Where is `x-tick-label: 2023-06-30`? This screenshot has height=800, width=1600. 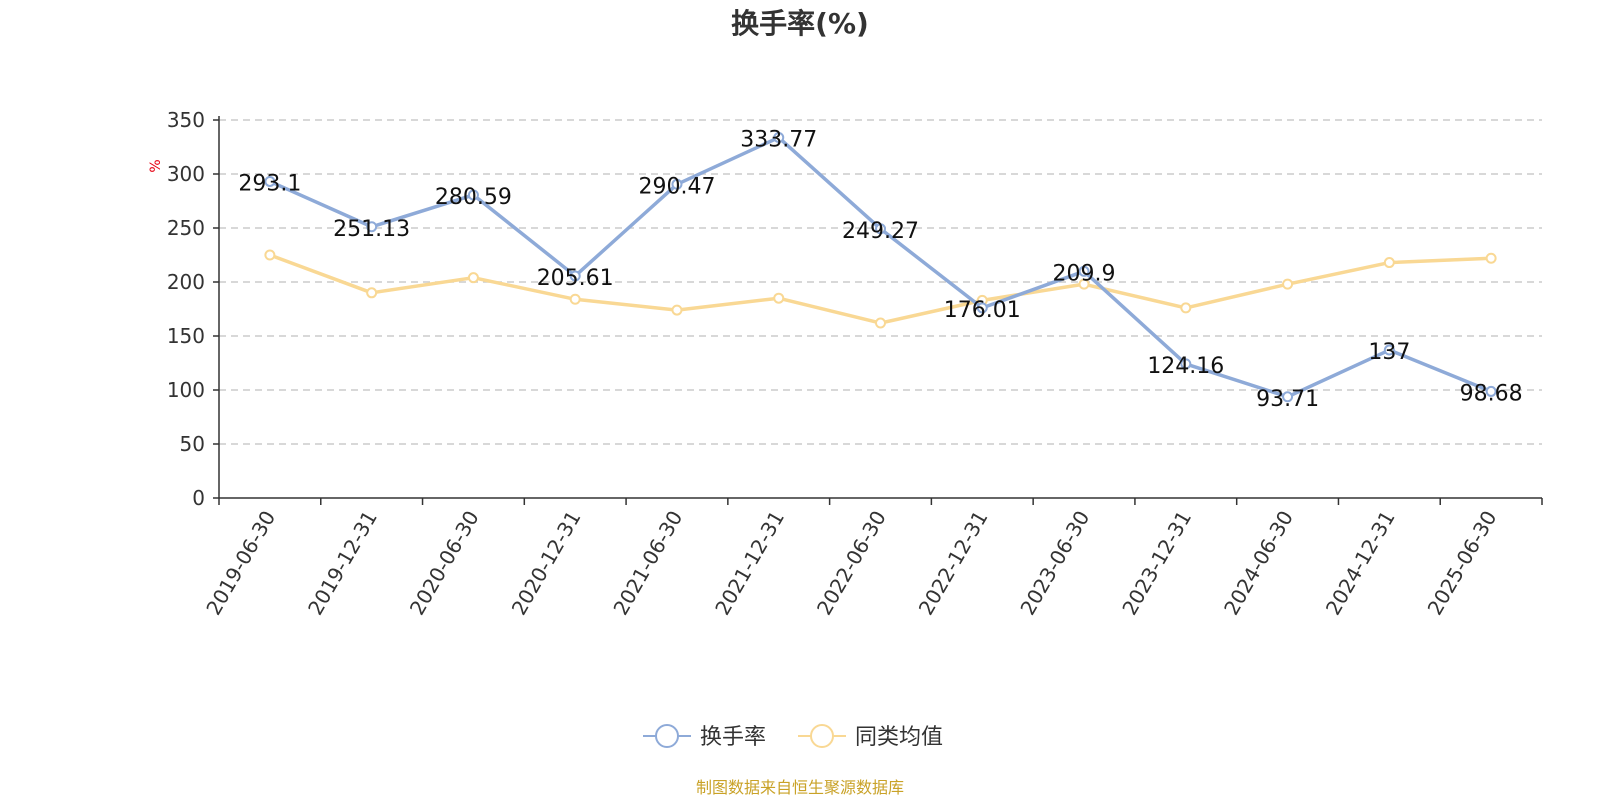 x-tick-label: 2023-06-30 is located at coordinates (1054, 563).